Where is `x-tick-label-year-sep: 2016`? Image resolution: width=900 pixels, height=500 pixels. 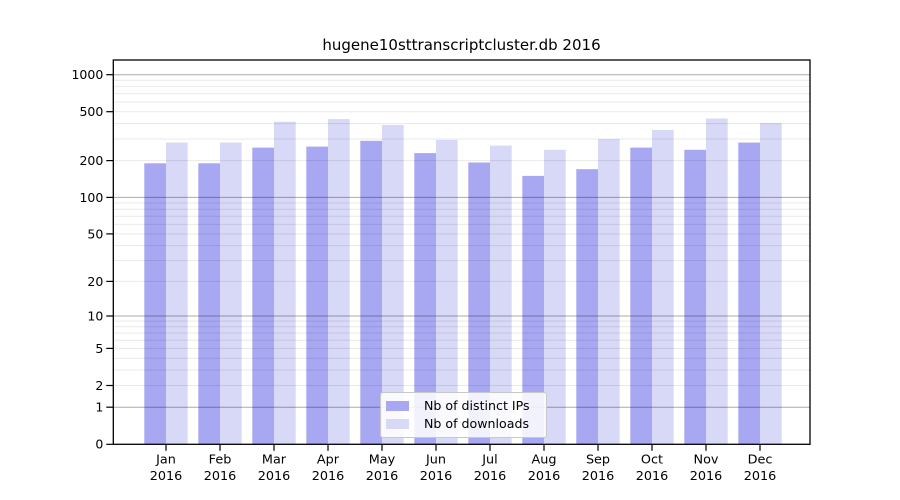
x-tick-label-year-sep: 2016 is located at coordinates (598, 476).